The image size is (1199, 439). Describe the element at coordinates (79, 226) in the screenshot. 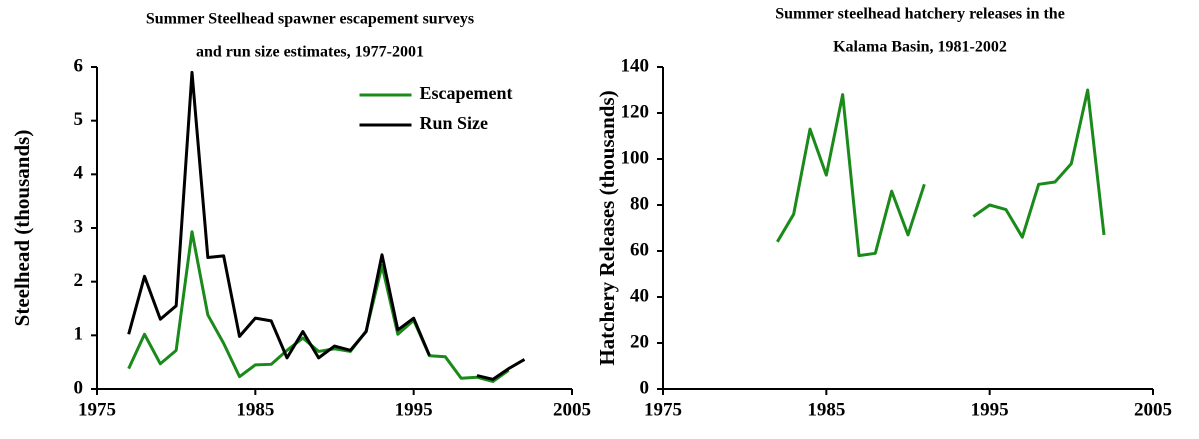

I see `y-tick-label: 3` at that location.